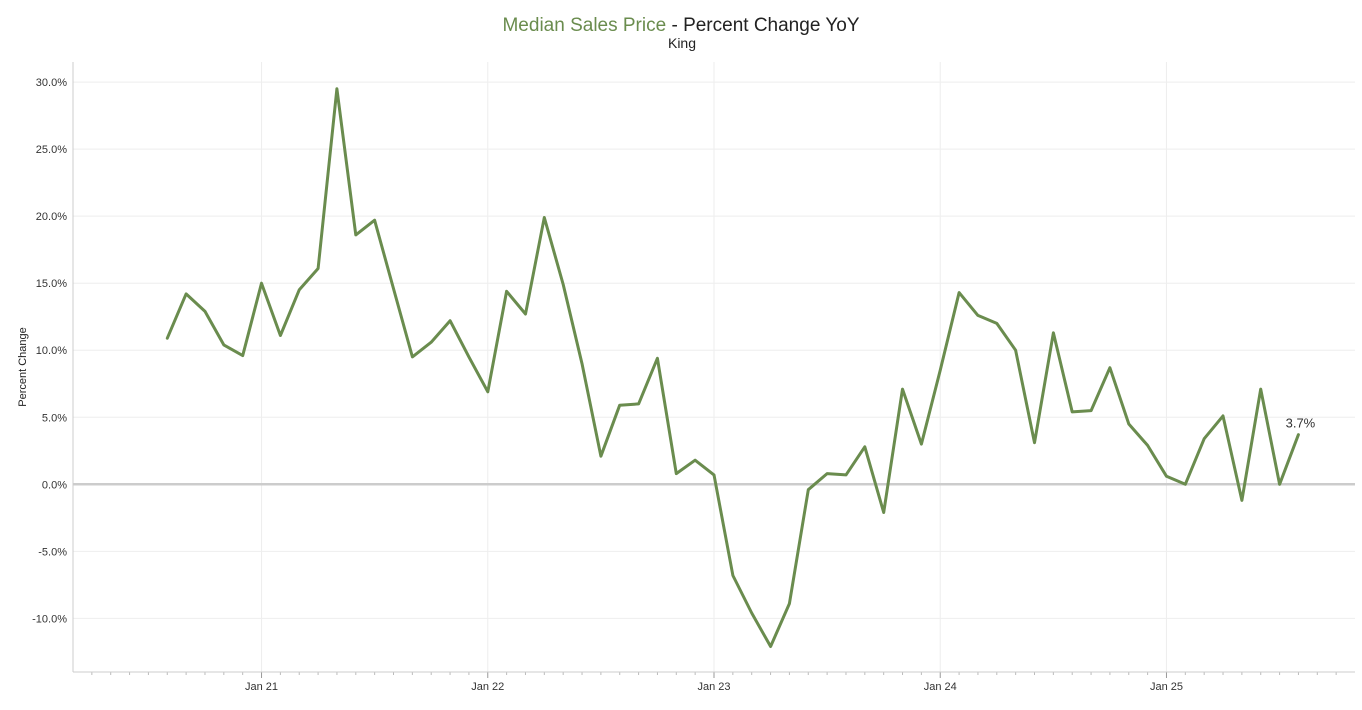 The width and height of the screenshot is (1362, 710). Describe the element at coordinates (713, 687) in the screenshot. I see `x-tick-label: Jan 23` at that location.